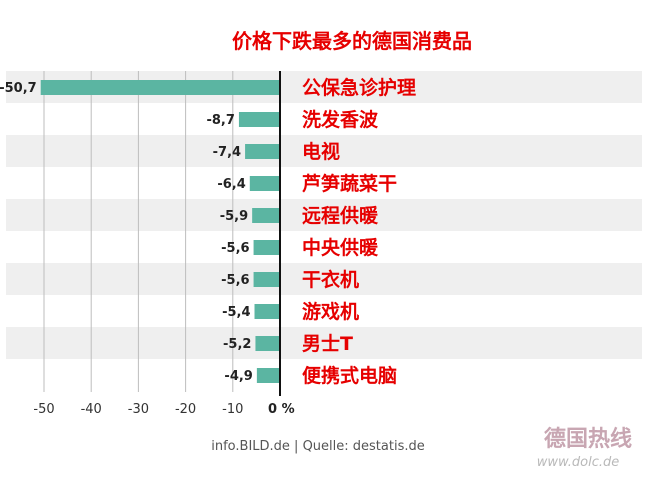 The image size is (649, 479). I want to click on category-label: 干衣机, so click(330, 279).